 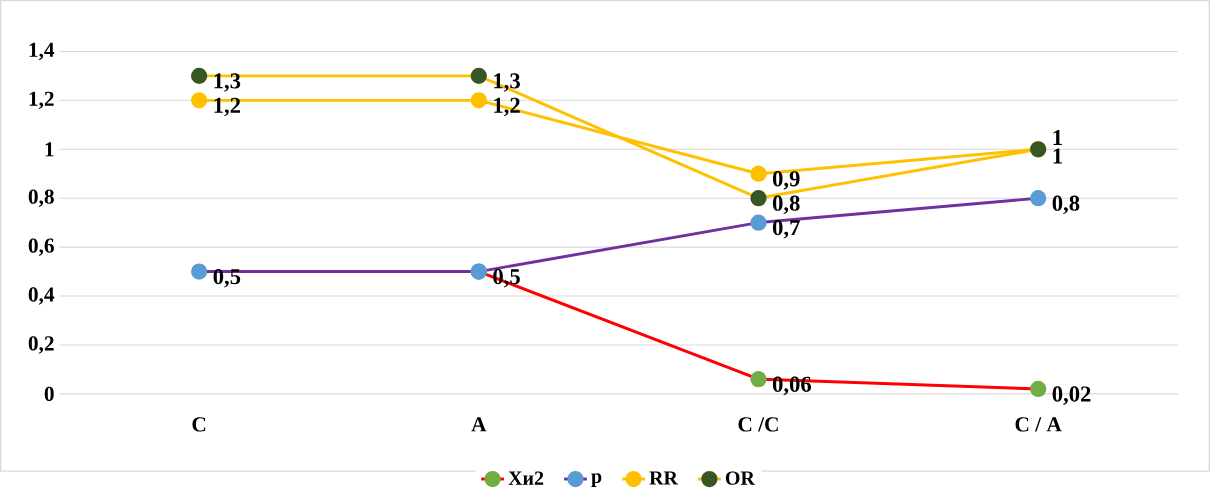 What do you see at coordinates (786, 229) in the screenshot?
I see `data-label: 0,7` at bounding box center [786, 229].